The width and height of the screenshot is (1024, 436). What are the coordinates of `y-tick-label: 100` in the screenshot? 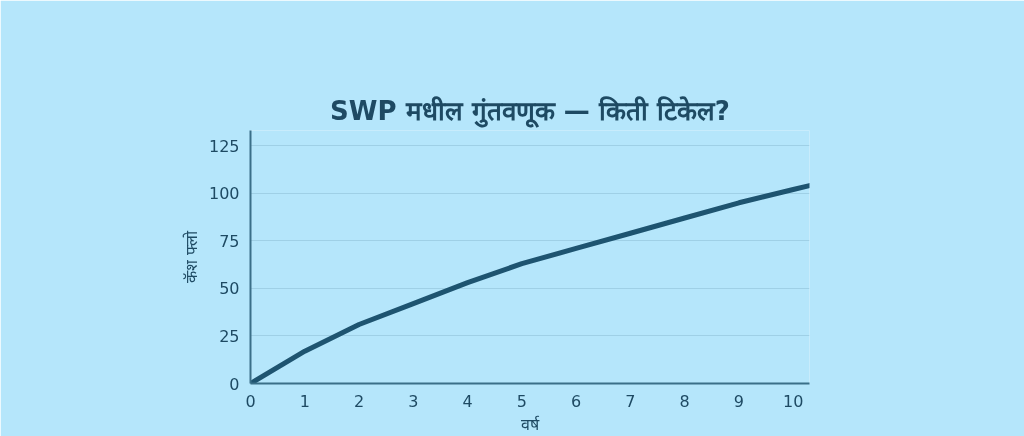 It's located at (224, 194).